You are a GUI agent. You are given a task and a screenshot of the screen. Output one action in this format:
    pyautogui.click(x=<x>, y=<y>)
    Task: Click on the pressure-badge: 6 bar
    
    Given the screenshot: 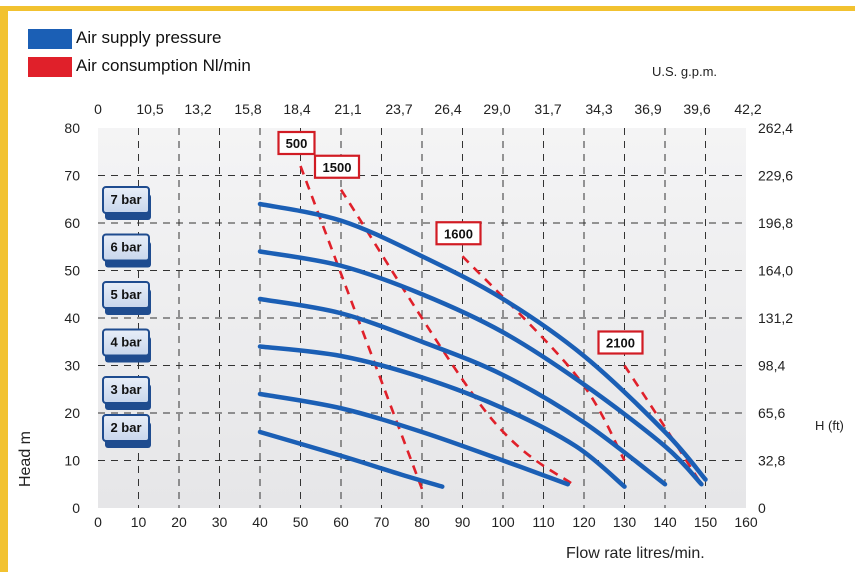 What is the action you would take?
    pyautogui.click(x=126, y=250)
    